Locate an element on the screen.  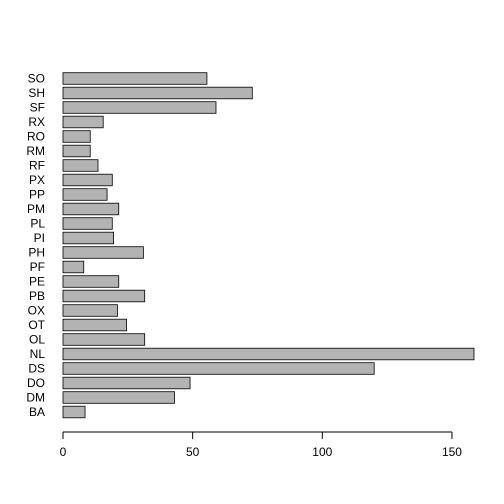
category-label-px: PX is located at coordinates (37, 180).